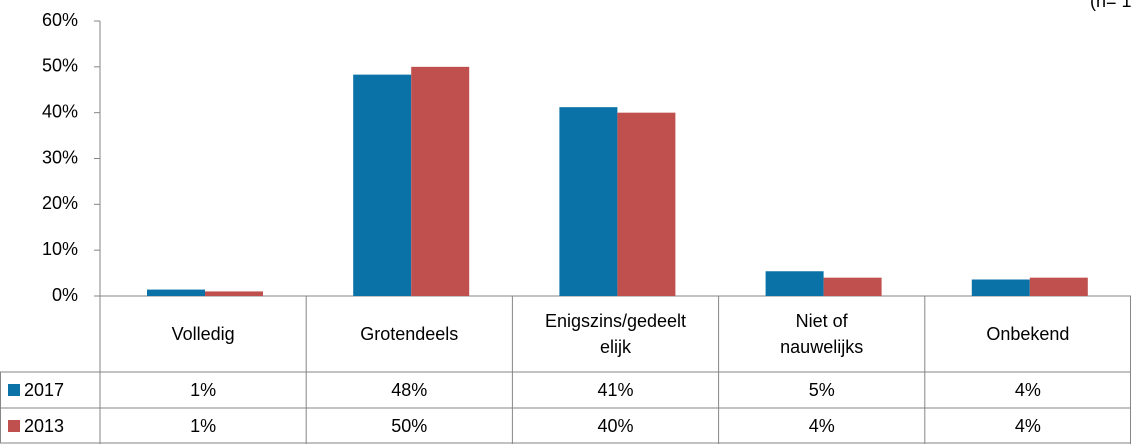 The image size is (1131, 446). I want to click on legend-label: 2017, so click(44, 390).